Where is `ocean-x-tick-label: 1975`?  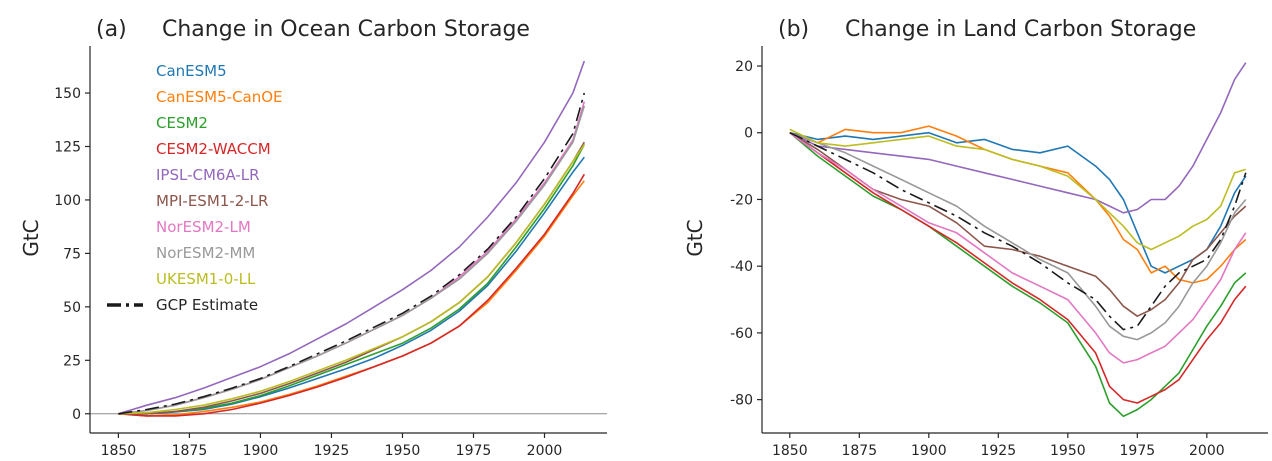 ocean-x-tick-label: 1975 is located at coordinates (474, 451).